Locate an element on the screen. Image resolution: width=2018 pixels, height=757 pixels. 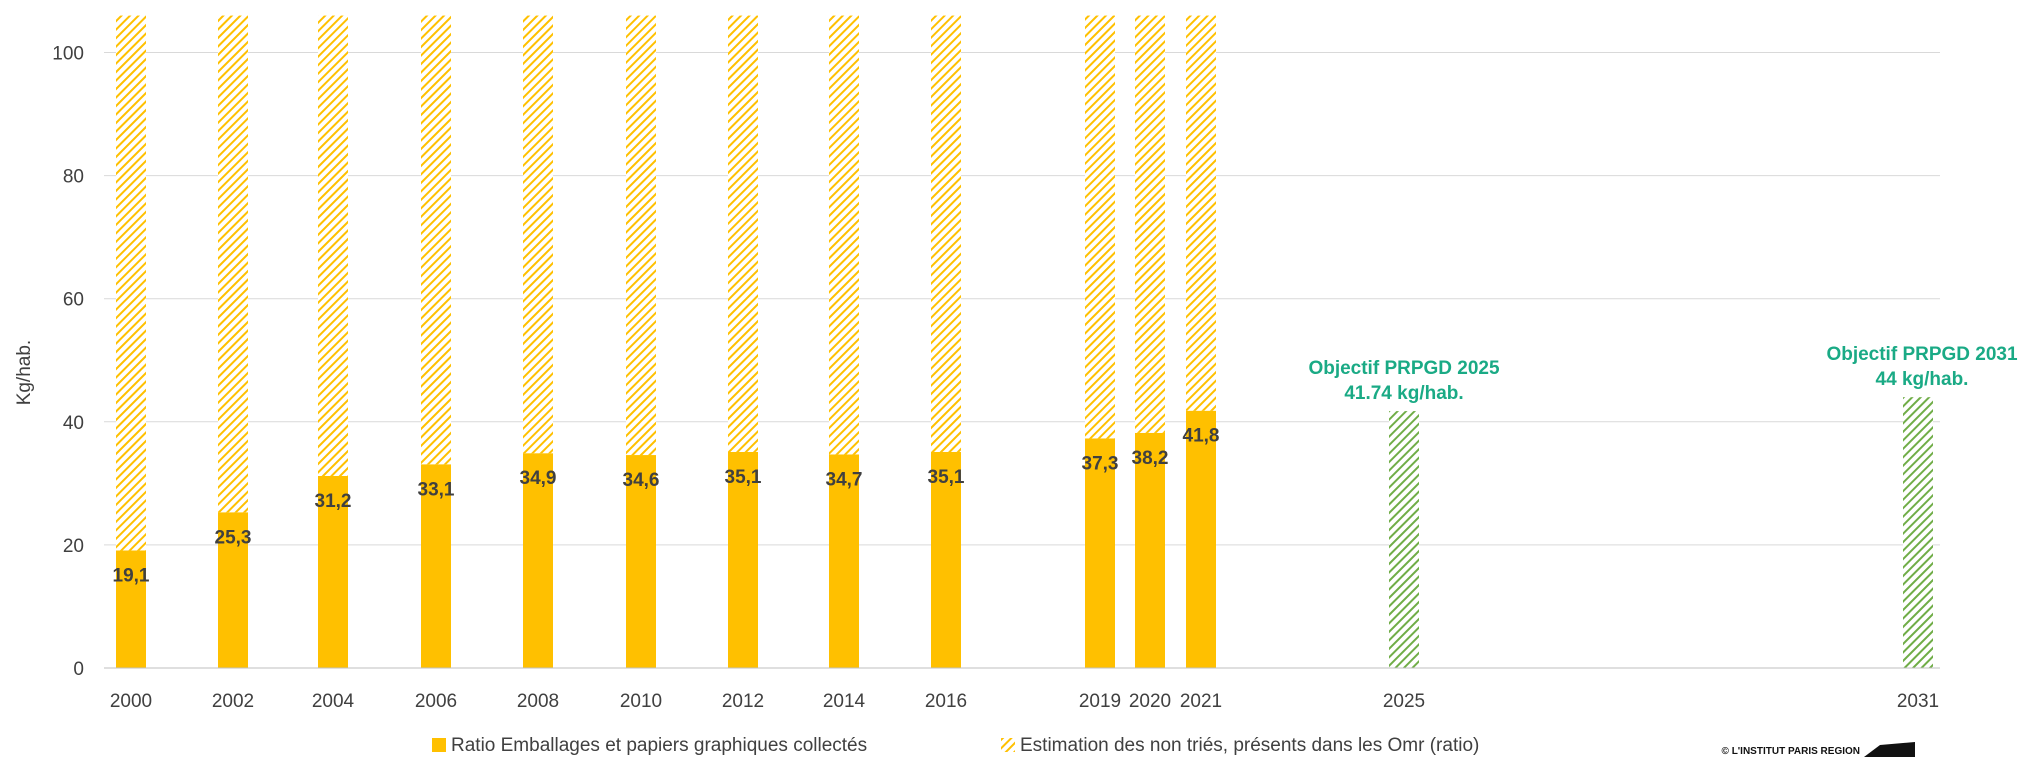
x-tick-label: 2014 is located at coordinates (844, 701).